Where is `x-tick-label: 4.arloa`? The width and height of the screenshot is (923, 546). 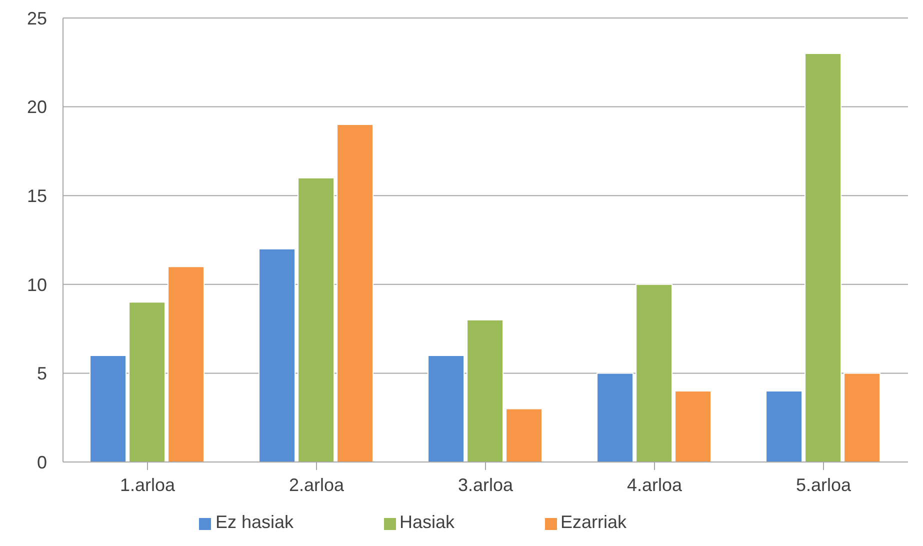 x-tick-label: 4.arloa is located at coordinates (655, 484).